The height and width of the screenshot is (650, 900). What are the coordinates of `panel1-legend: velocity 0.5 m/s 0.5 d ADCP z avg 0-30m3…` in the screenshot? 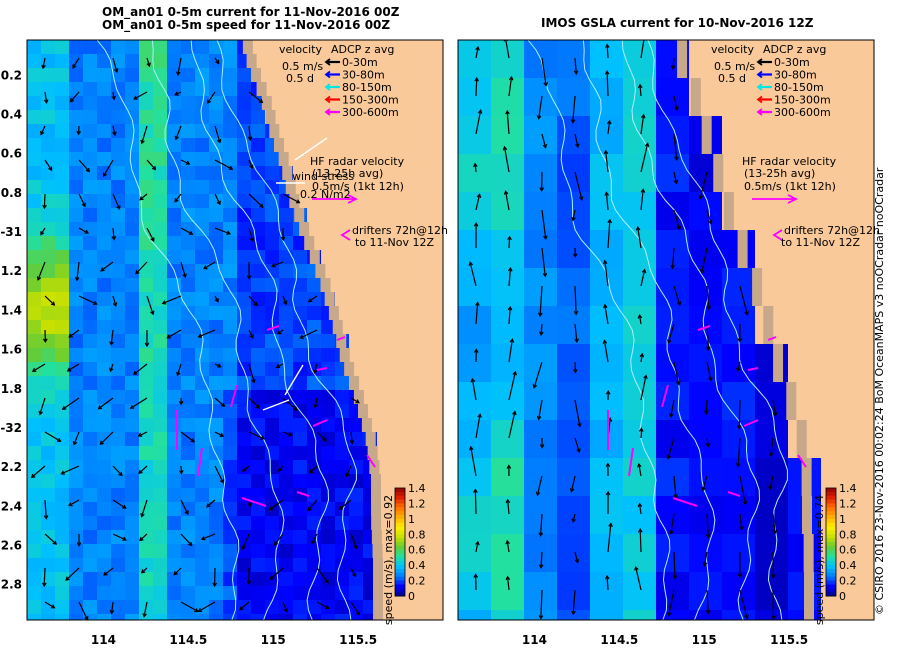 It's located at (362, 146).